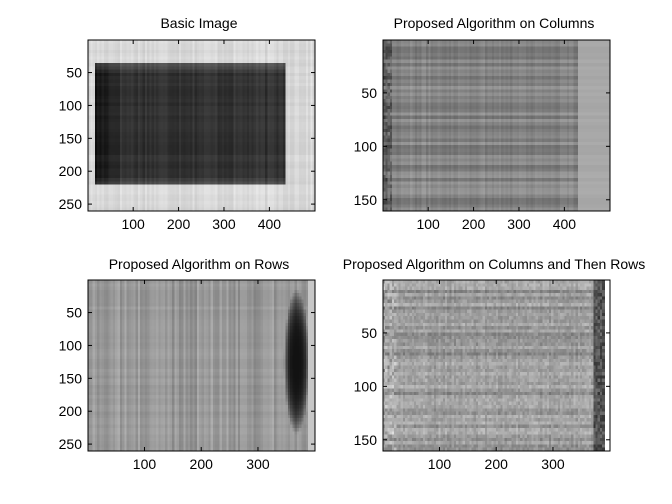  I want to click on panel-title: Proposed Algorithm on Columns, so click(494, 23).